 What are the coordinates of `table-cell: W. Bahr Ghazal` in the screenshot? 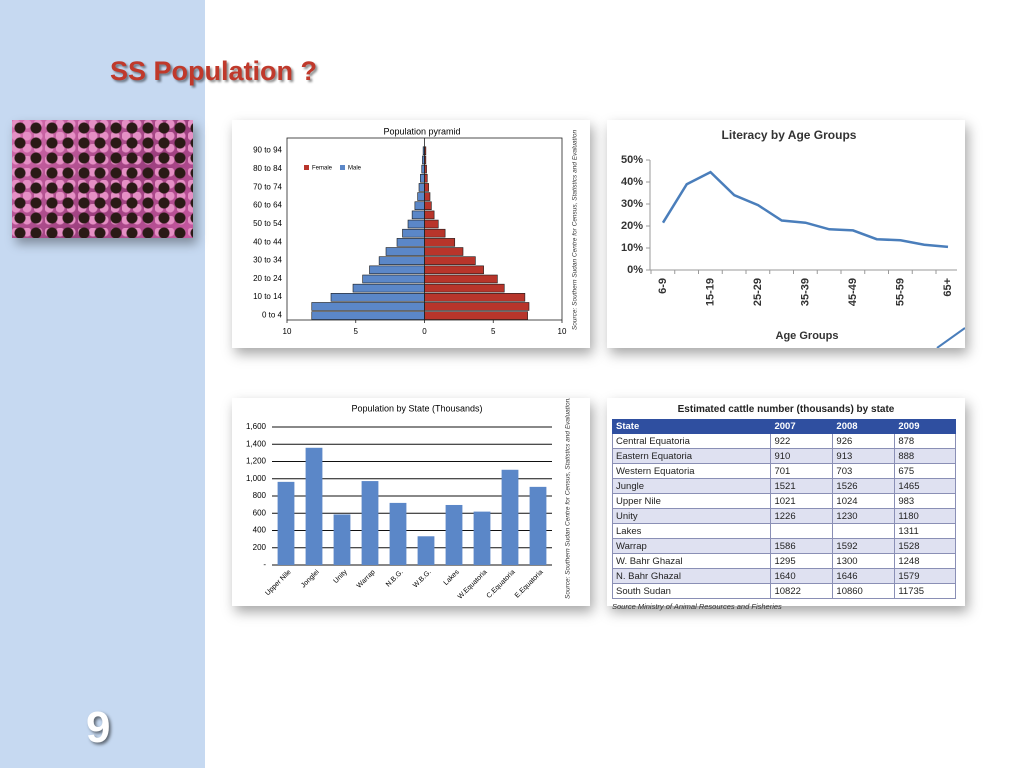 It's located at (691, 561).